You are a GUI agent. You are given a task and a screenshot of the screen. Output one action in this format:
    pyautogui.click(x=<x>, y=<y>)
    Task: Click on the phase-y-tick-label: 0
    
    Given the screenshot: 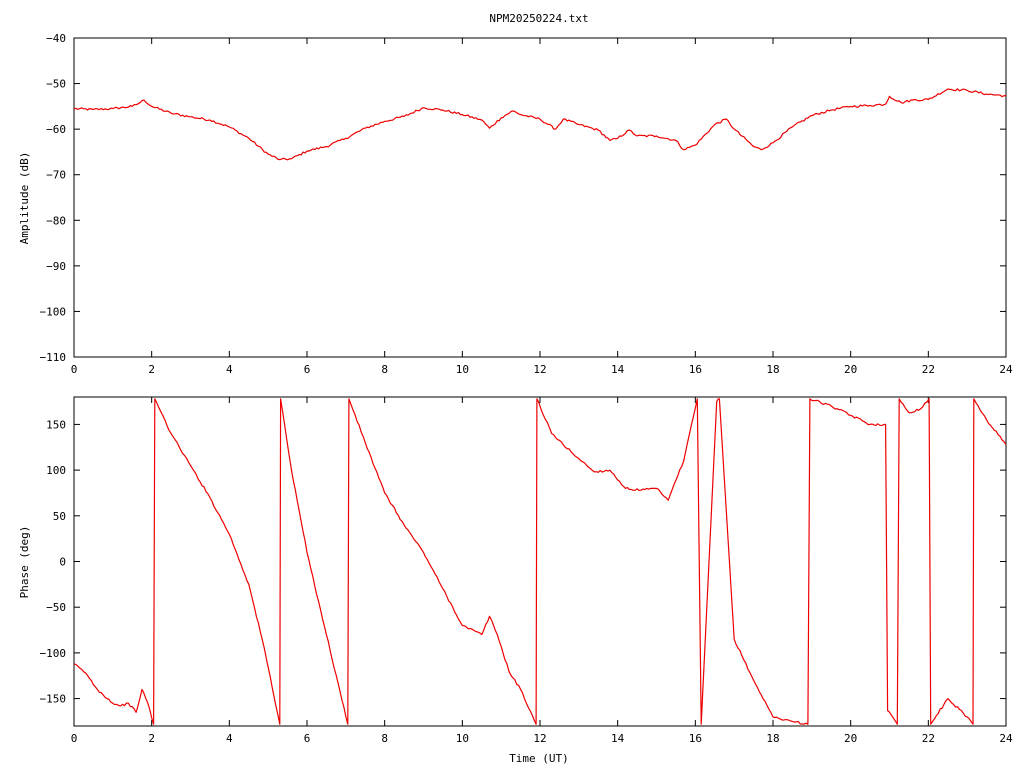 What is the action you would take?
    pyautogui.click(x=62, y=562)
    